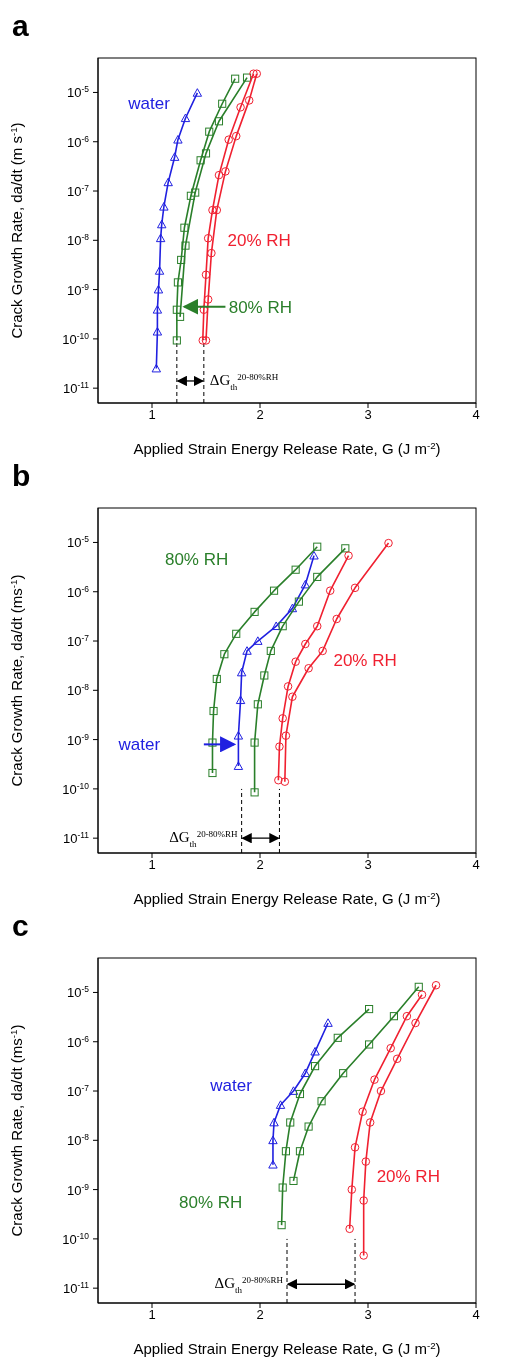 The width and height of the screenshot is (514, 1368). What do you see at coordinates (260, 307) in the screenshot?
I see `legend-label: 80% RH` at bounding box center [260, 307].